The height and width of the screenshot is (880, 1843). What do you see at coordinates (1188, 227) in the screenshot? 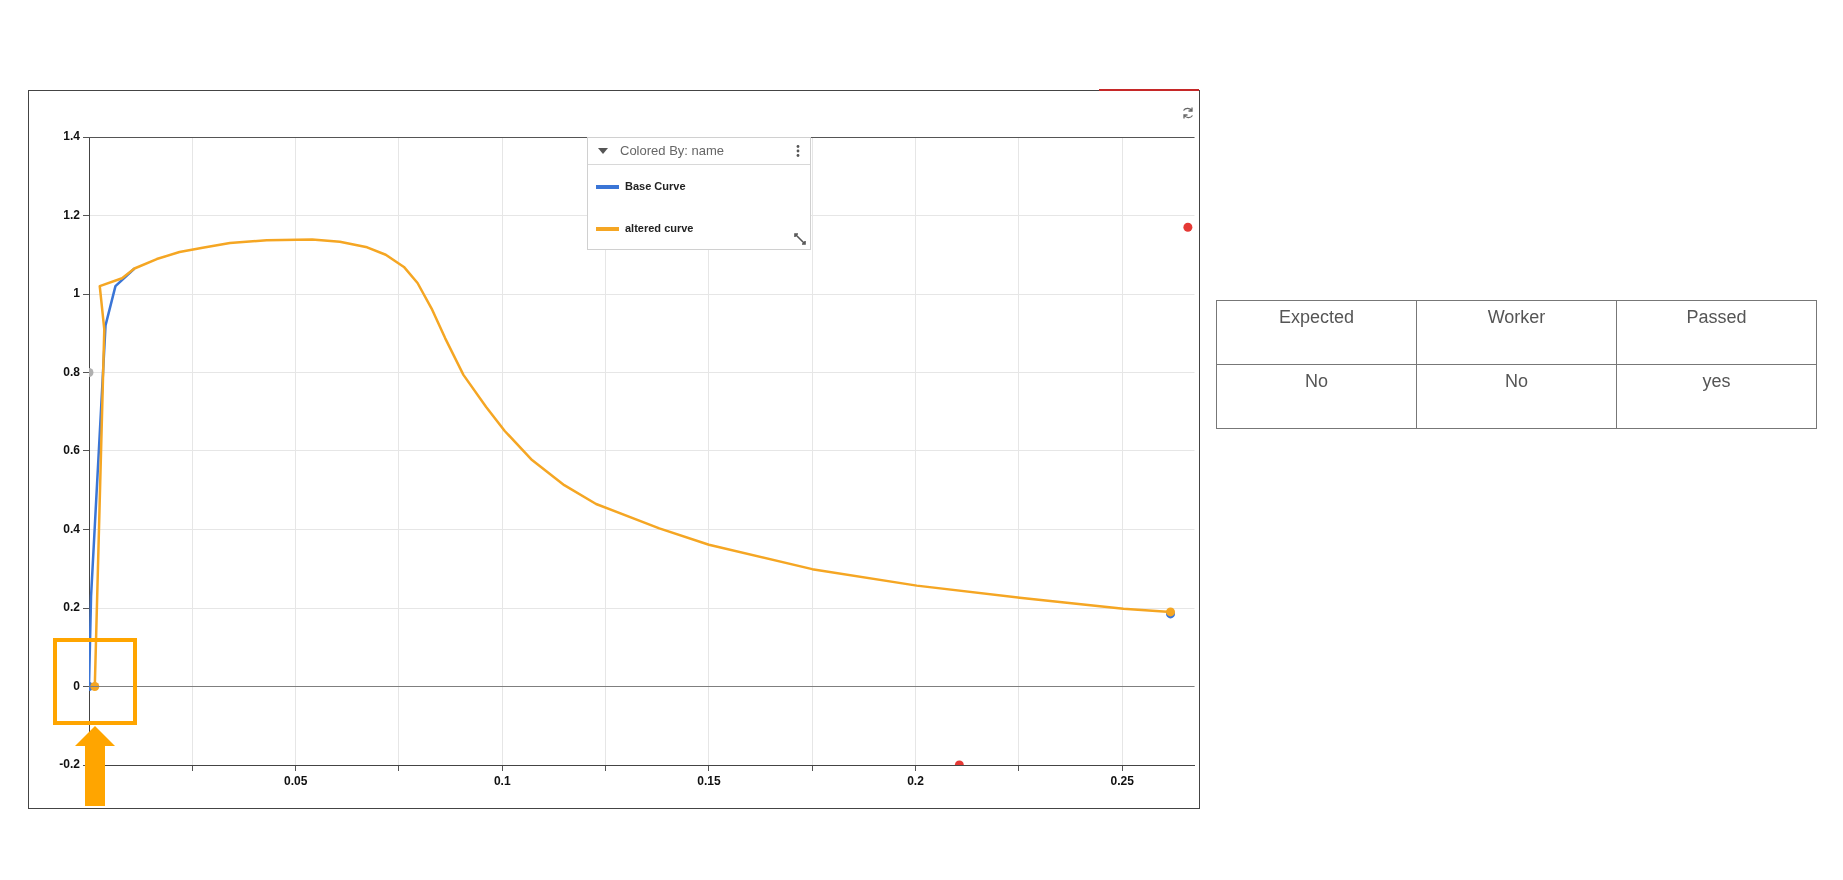
I see `point` at bounding box center [1188, 227].